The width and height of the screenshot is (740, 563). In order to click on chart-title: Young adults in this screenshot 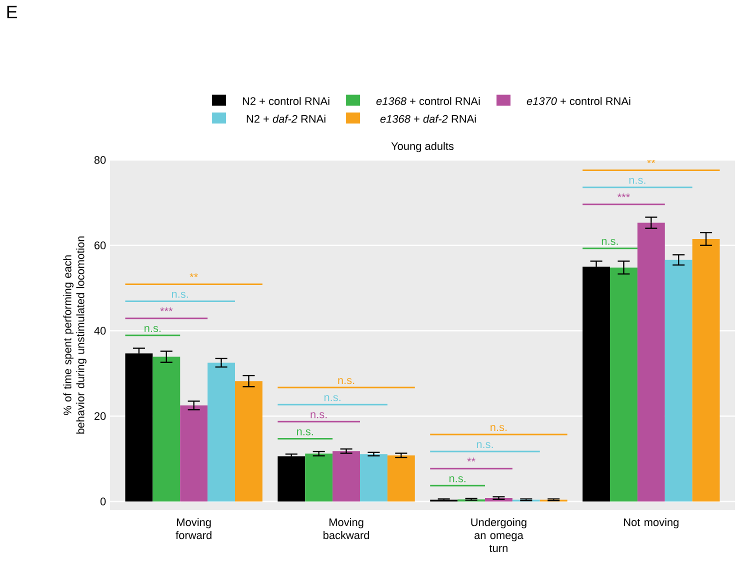, I will do `click(422, 147)`.